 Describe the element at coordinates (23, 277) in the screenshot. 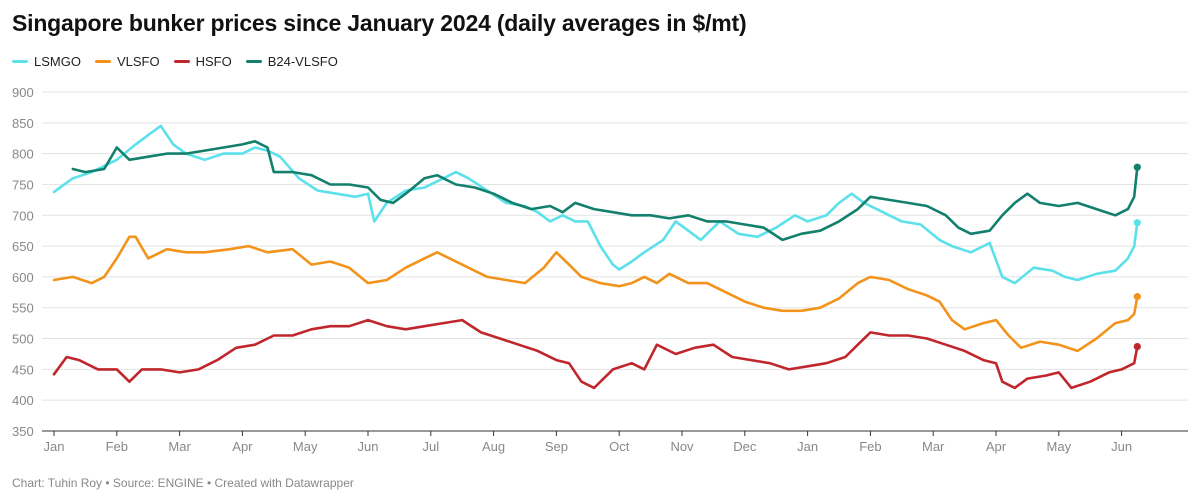

I see `y-tick-label: 600` at that location.